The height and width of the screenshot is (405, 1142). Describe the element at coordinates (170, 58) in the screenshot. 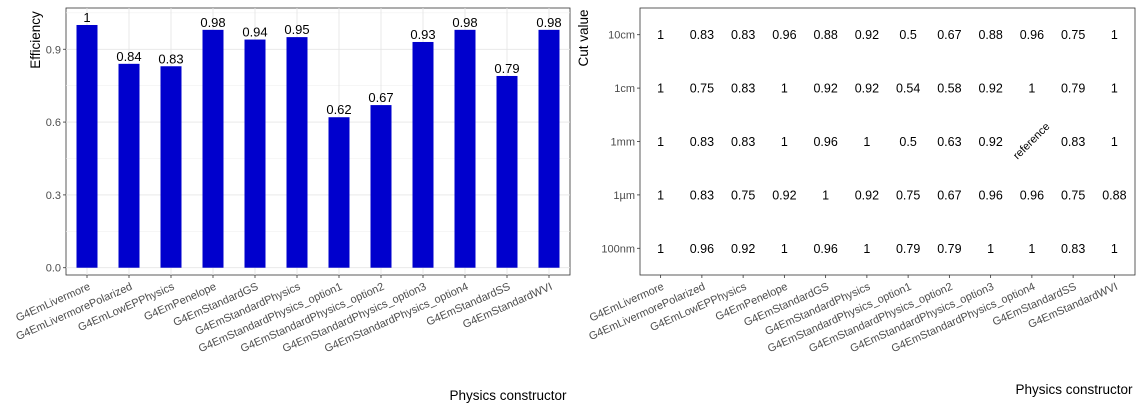

I see `bar-value-label: 0.83` at that location.